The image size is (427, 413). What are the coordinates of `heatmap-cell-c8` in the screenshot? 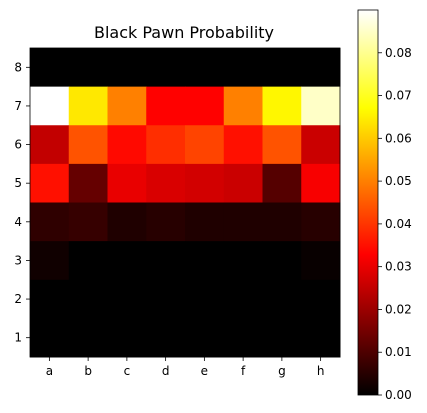 It's located at (127, 68).